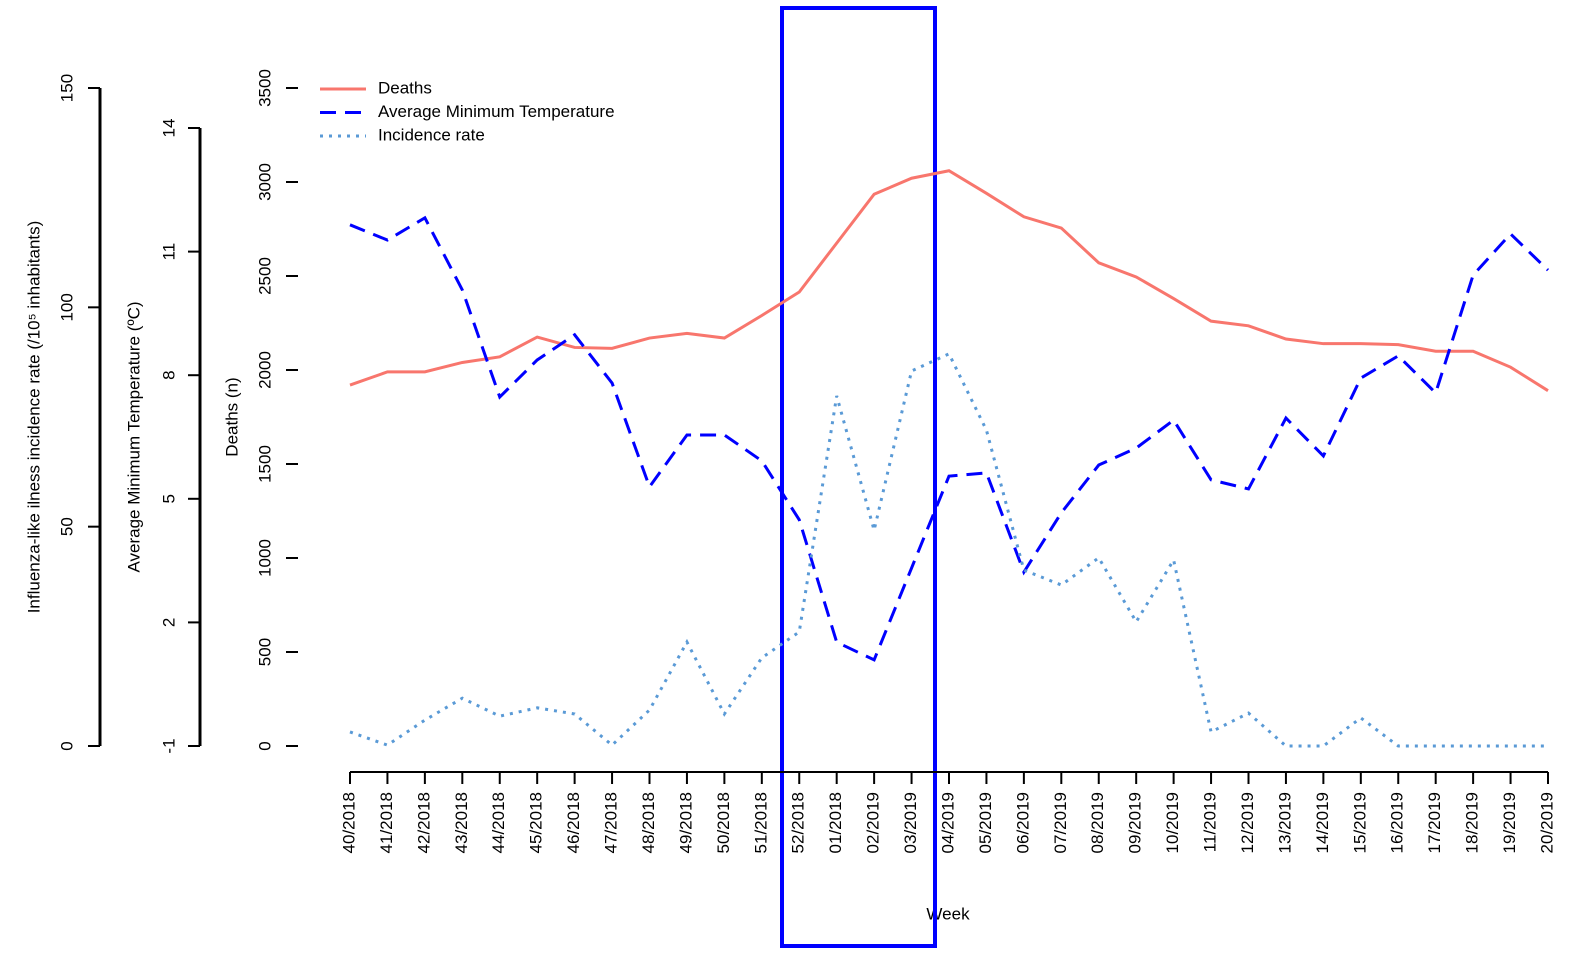 The image size is (1591, 963). What do you see at coordinates (168, 745) in the screenshot?
I see `y-tick-label: -1` at bounding box center [168, 745].